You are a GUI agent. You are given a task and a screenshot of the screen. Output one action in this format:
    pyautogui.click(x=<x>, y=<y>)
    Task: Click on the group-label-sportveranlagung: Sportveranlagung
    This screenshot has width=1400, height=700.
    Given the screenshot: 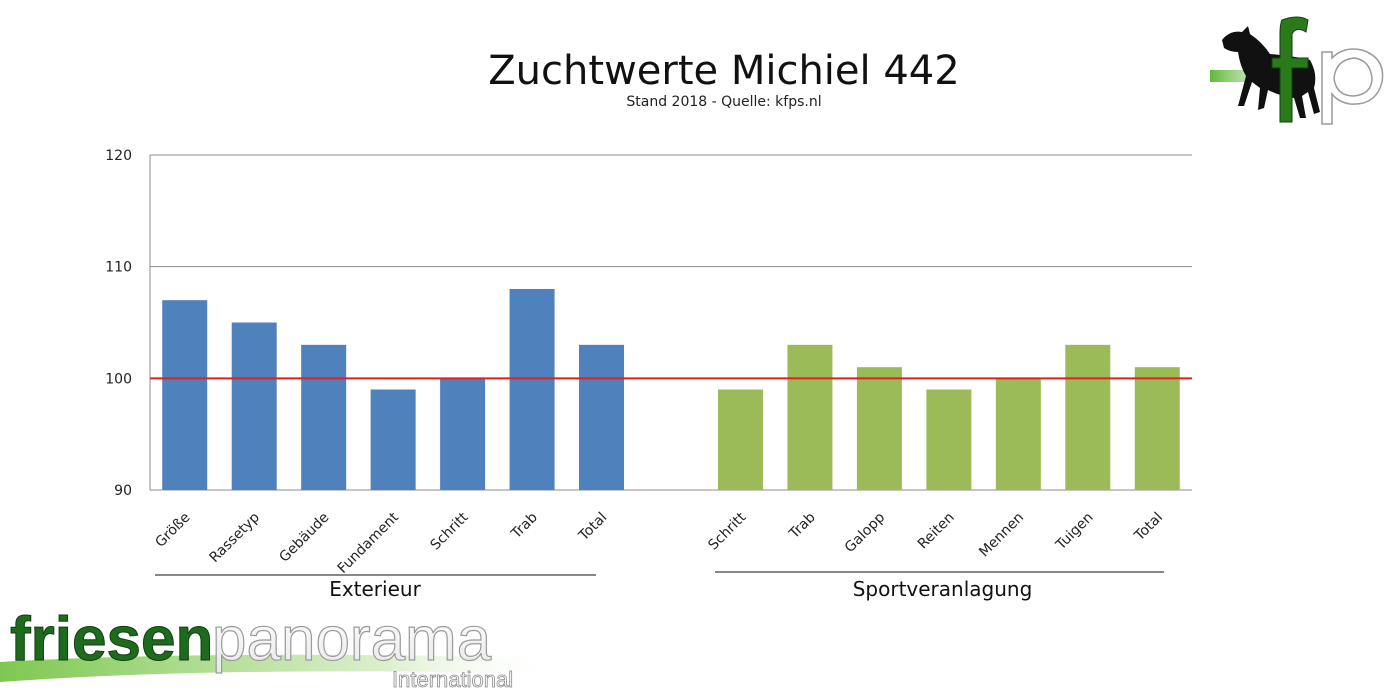 What is the action you would take?
    pyautogui.click(x=942, y=589)
    